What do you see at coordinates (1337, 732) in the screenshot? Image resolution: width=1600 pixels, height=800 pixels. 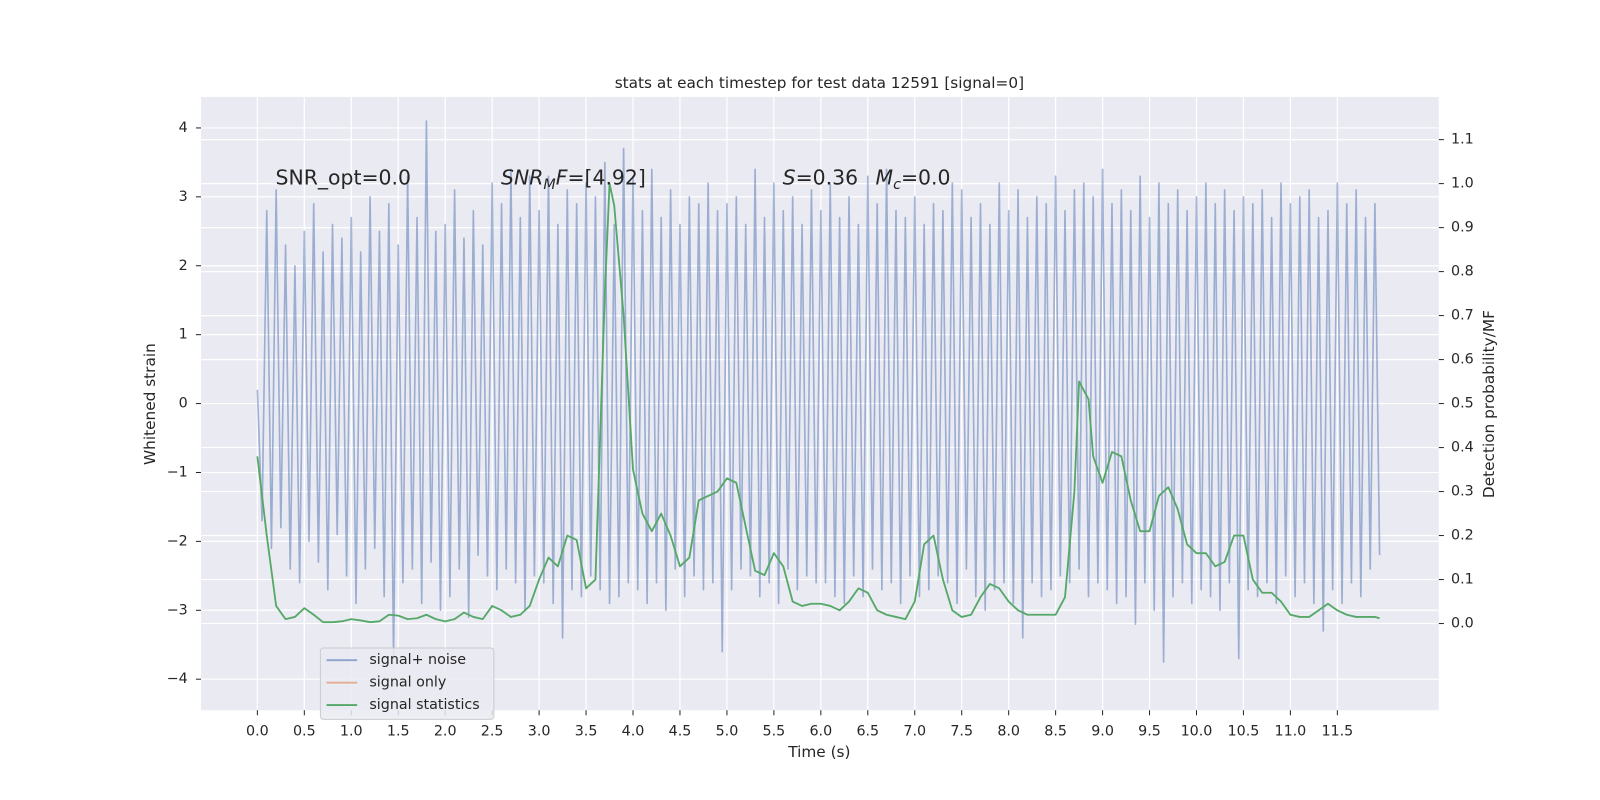 I see `x-tick-label: 11.5` at bounding box center [1337, 732].